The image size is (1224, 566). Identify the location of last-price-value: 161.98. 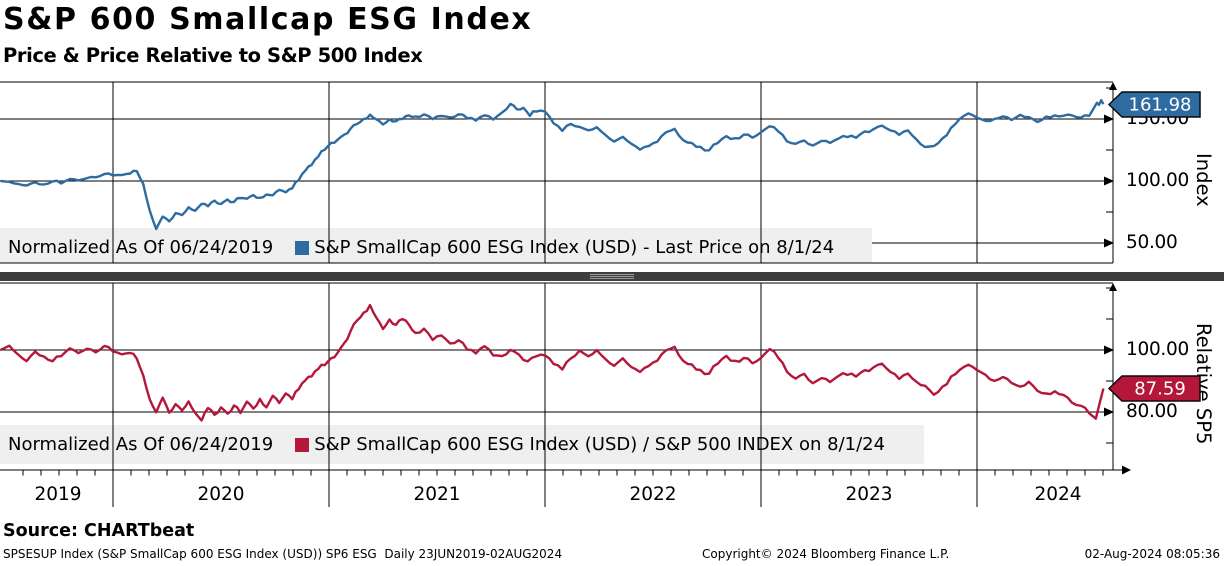
(1160, 105).